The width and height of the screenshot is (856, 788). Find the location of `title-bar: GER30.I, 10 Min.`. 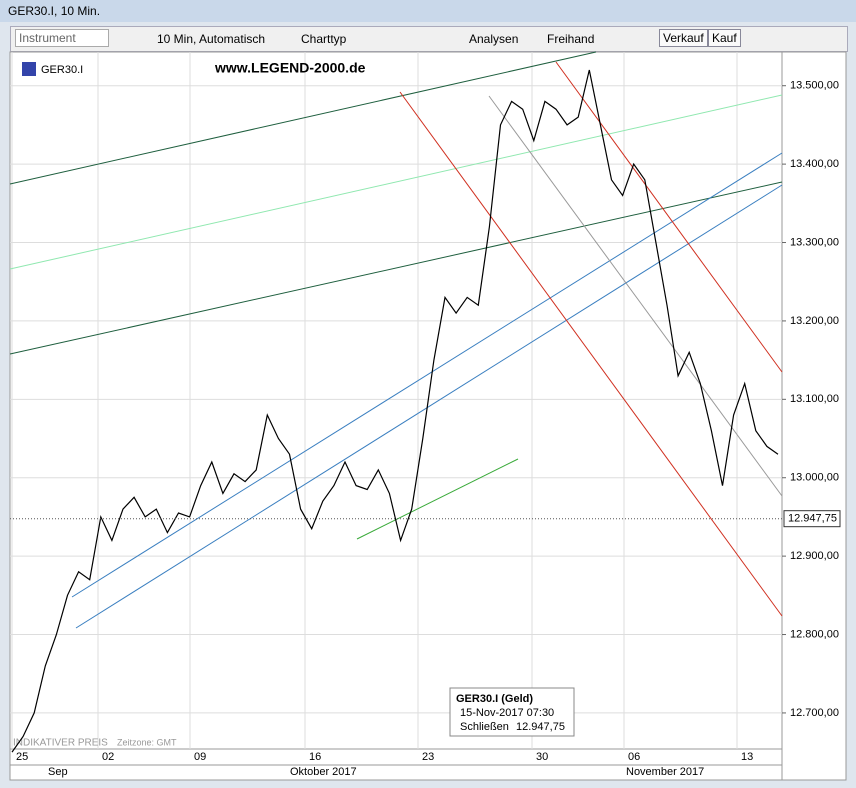

title-bar: GER30.I, 10 Min. is located at coordinates (428, 11).